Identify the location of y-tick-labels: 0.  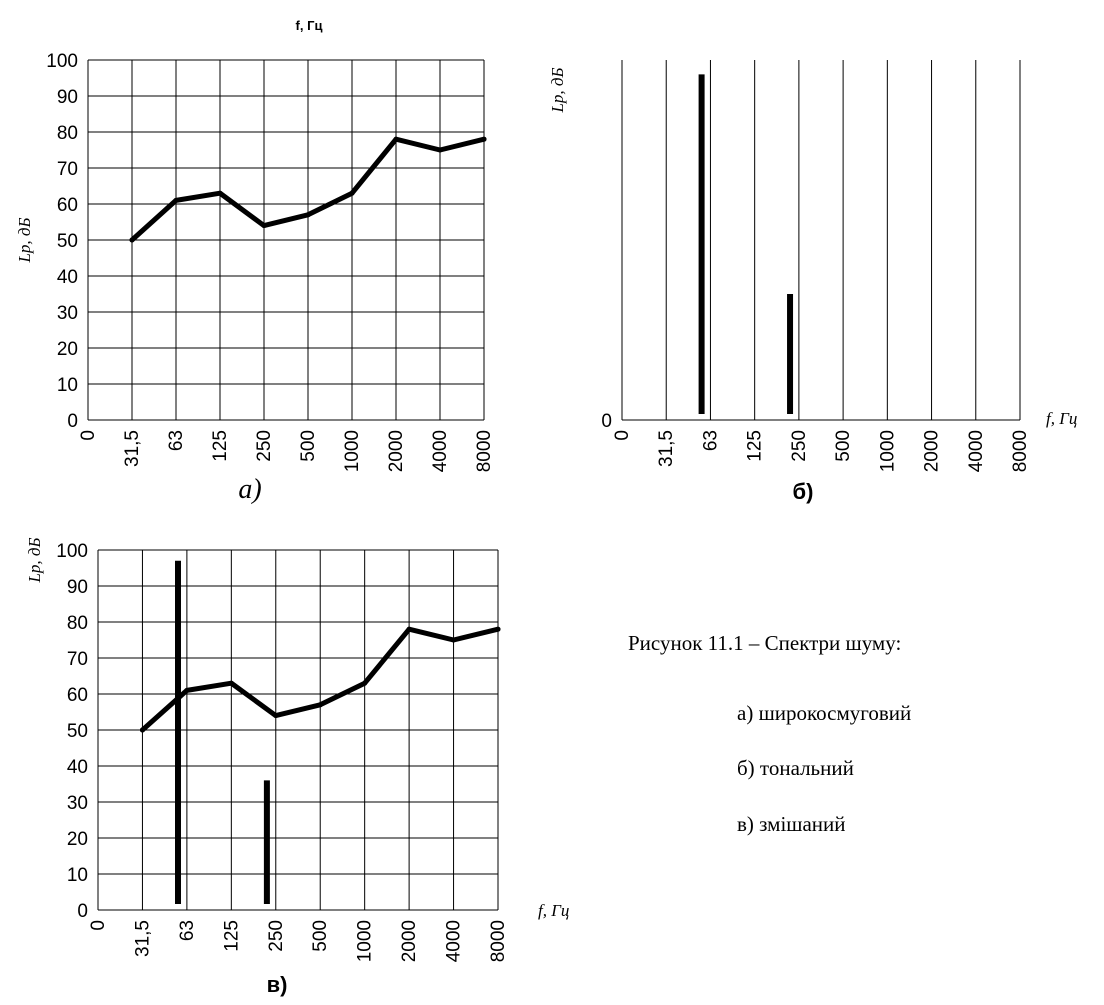
(606, 421).